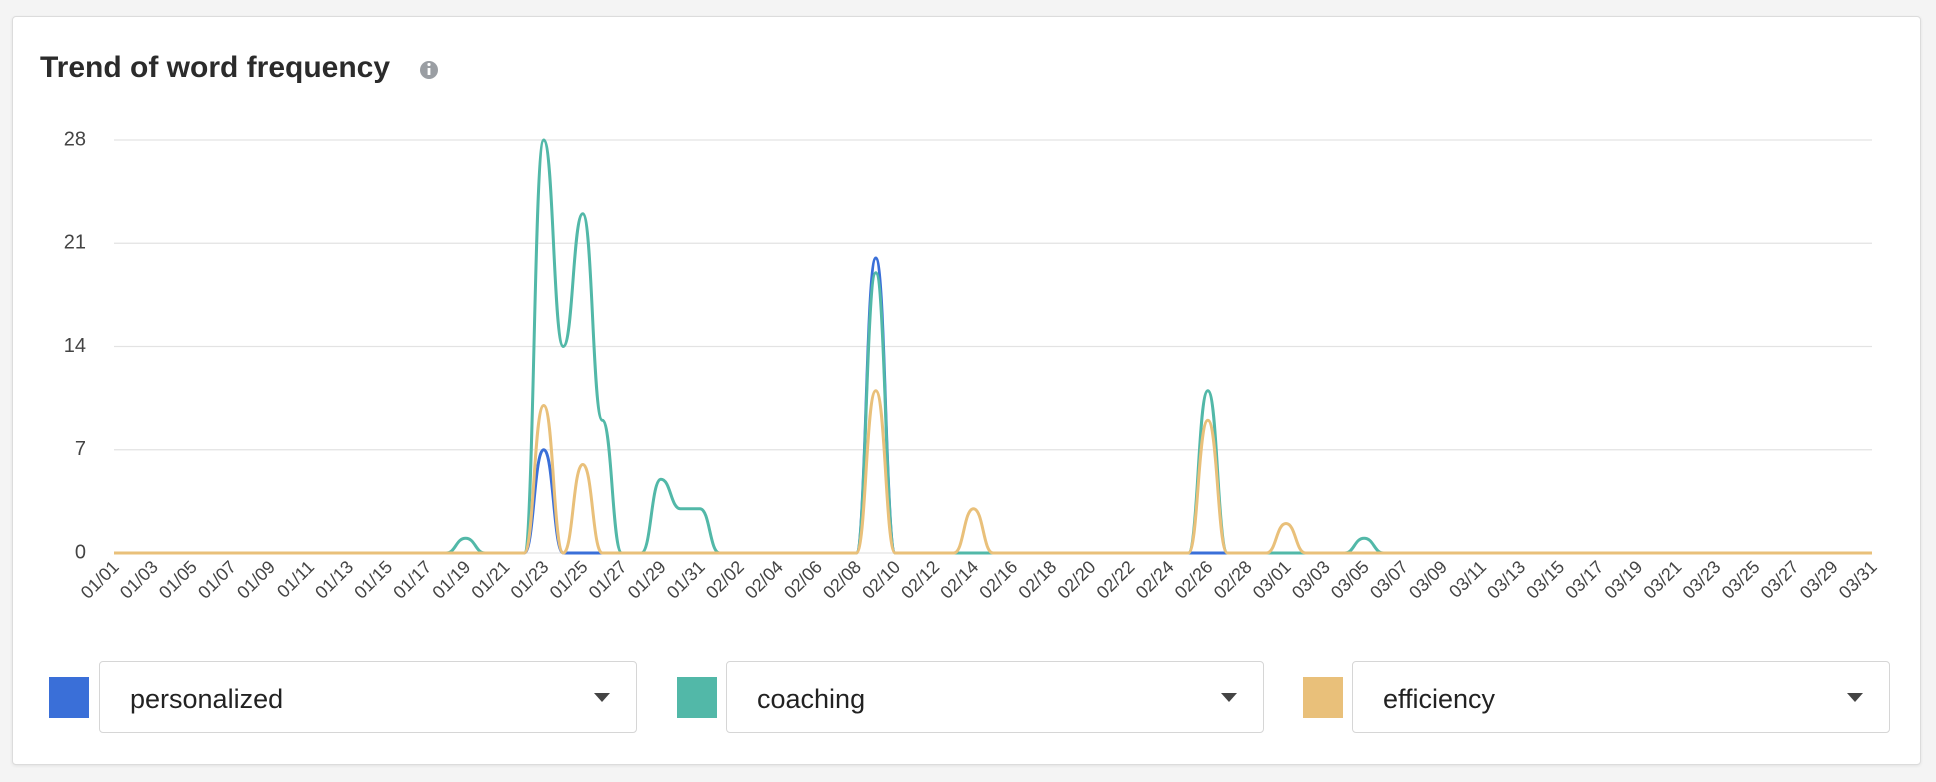 The height and width of the screenshot is (782, 1936). Describe the element at coordinates (608, 580) in the screenshot. I see `x-tick-label: 01/27` at that location.